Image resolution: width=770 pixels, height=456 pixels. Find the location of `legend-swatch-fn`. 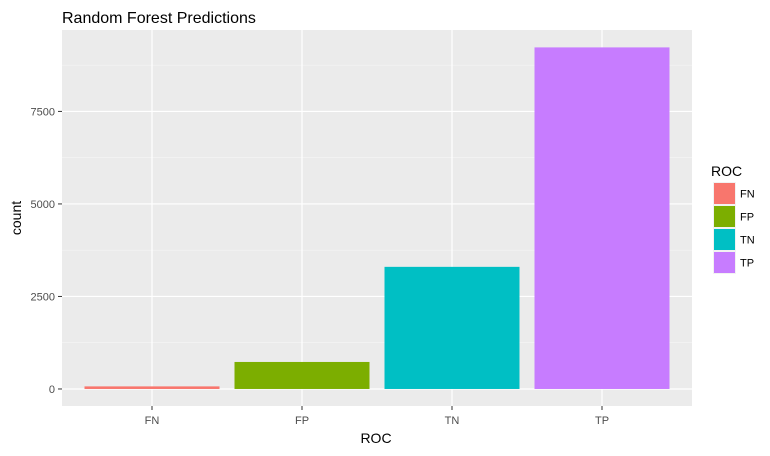

legend-swatch-fn is located at coordinates (724, 193).